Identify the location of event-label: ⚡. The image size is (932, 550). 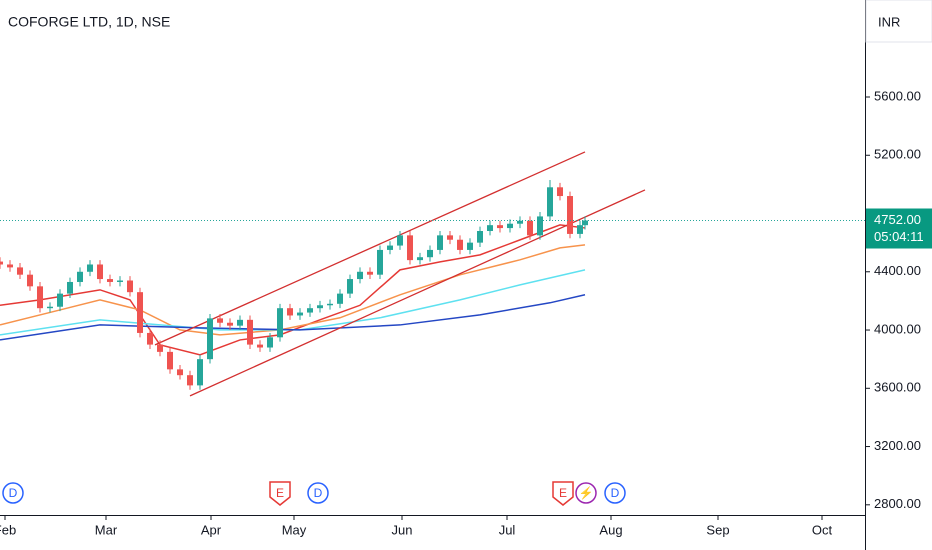
(586, 493).